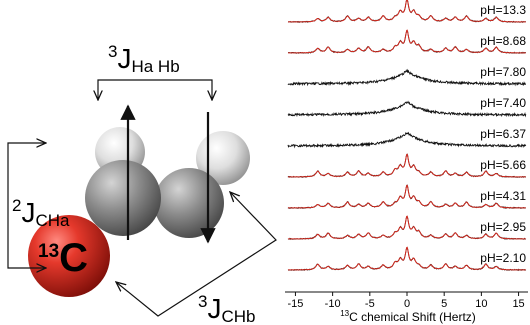  What do you see at coordinates (503, 41) in the screenshot?
I see `spectrum-ph-label: pH=8.68` at bounding box center [503, 41].